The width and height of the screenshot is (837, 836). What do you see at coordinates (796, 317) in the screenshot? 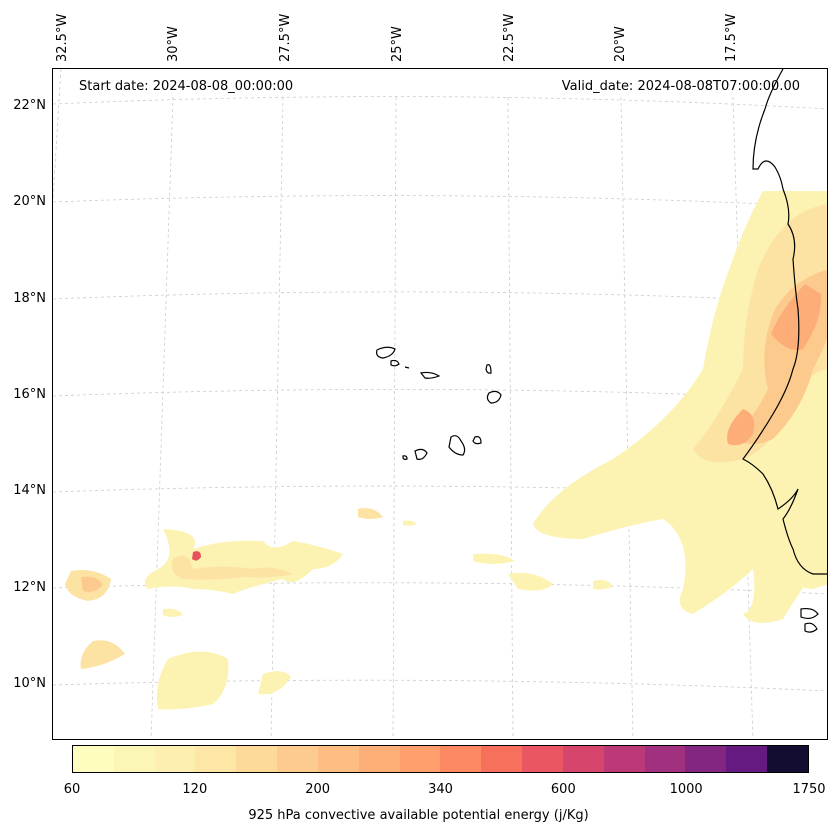
I see `cape-region-east-core` at bounding box center [796, 317].